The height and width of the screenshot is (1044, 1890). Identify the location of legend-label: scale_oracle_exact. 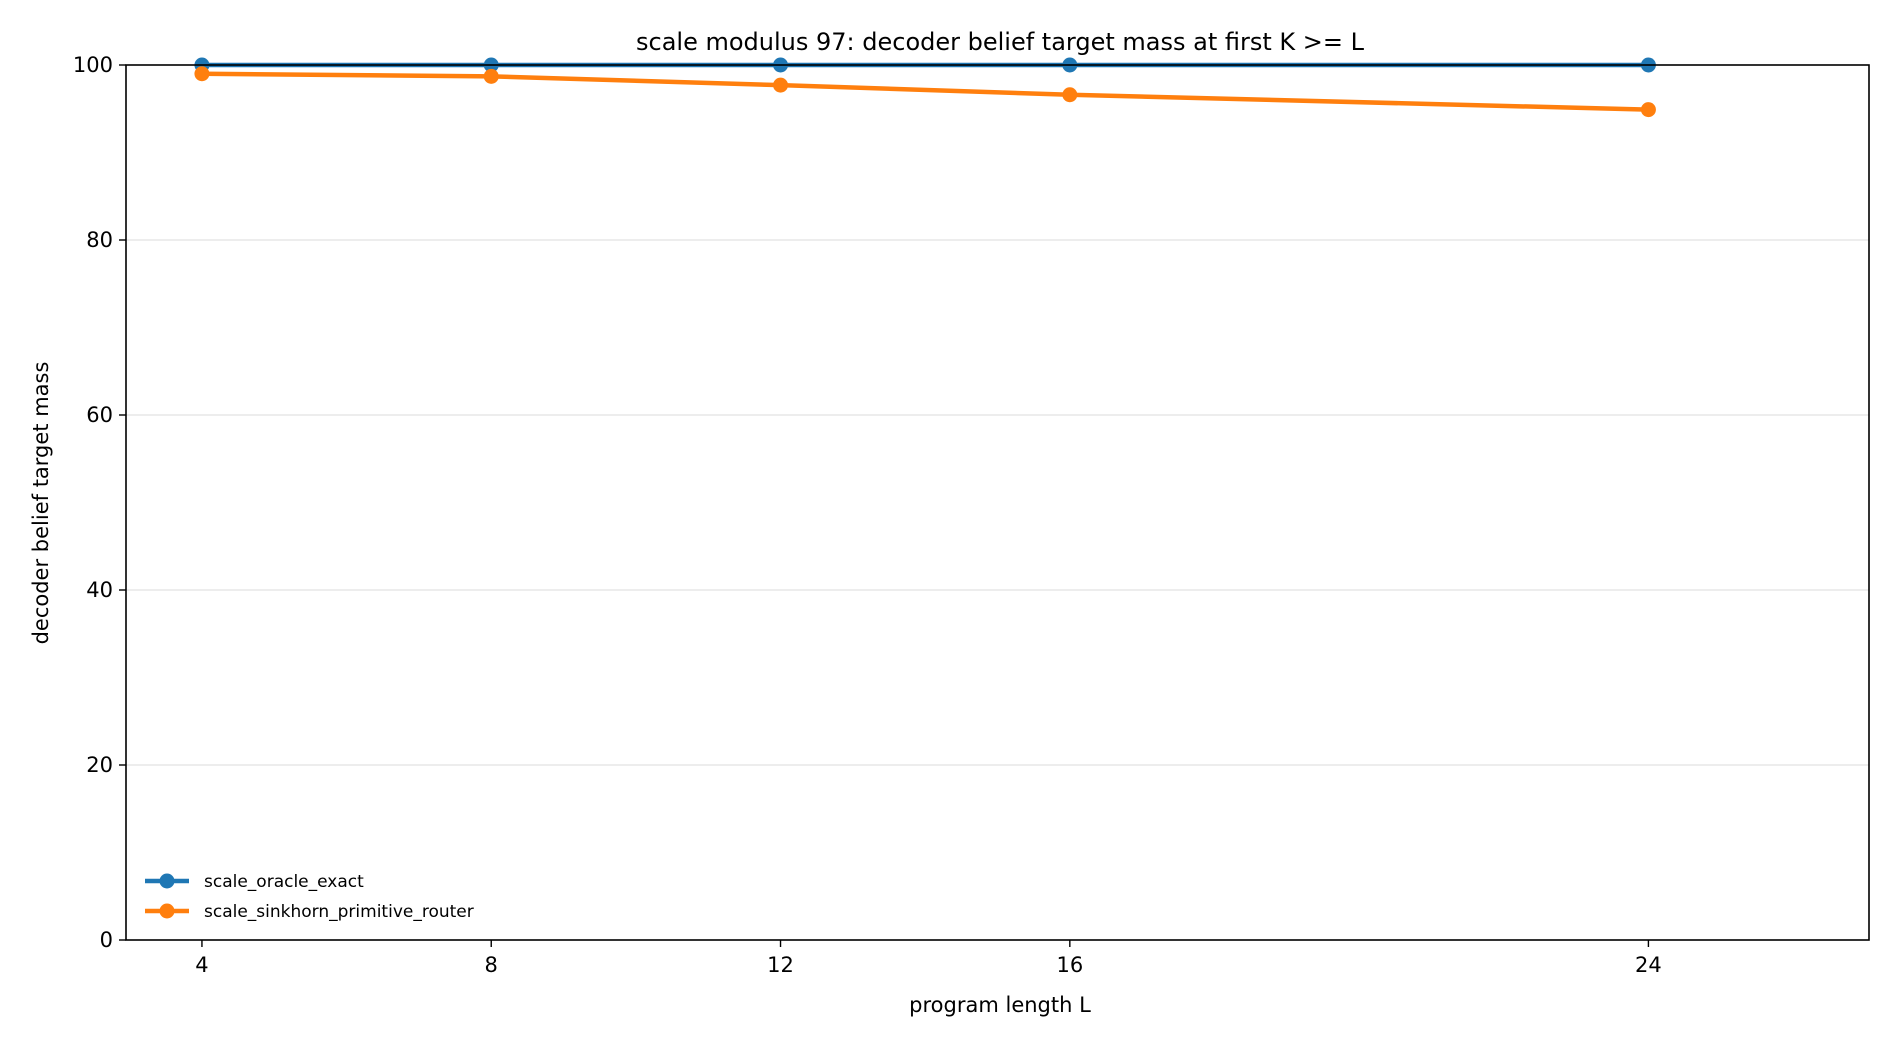
(284, 882).